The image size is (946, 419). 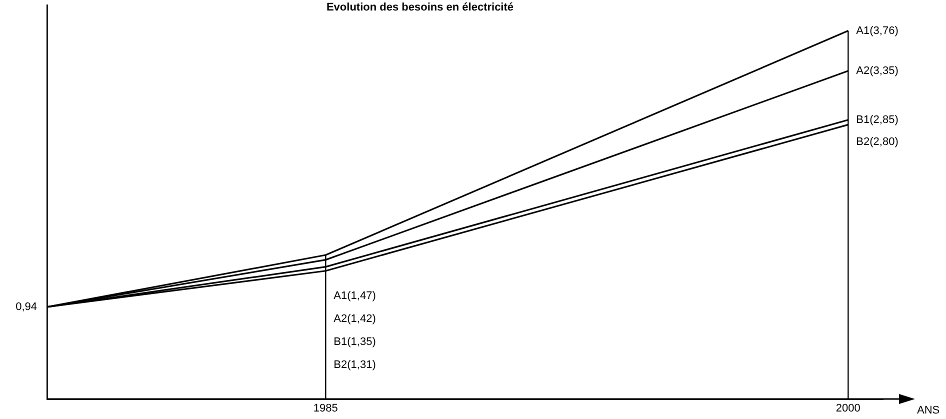 I want to click on annotation: B1(2,85), so click(x=877, y=120).